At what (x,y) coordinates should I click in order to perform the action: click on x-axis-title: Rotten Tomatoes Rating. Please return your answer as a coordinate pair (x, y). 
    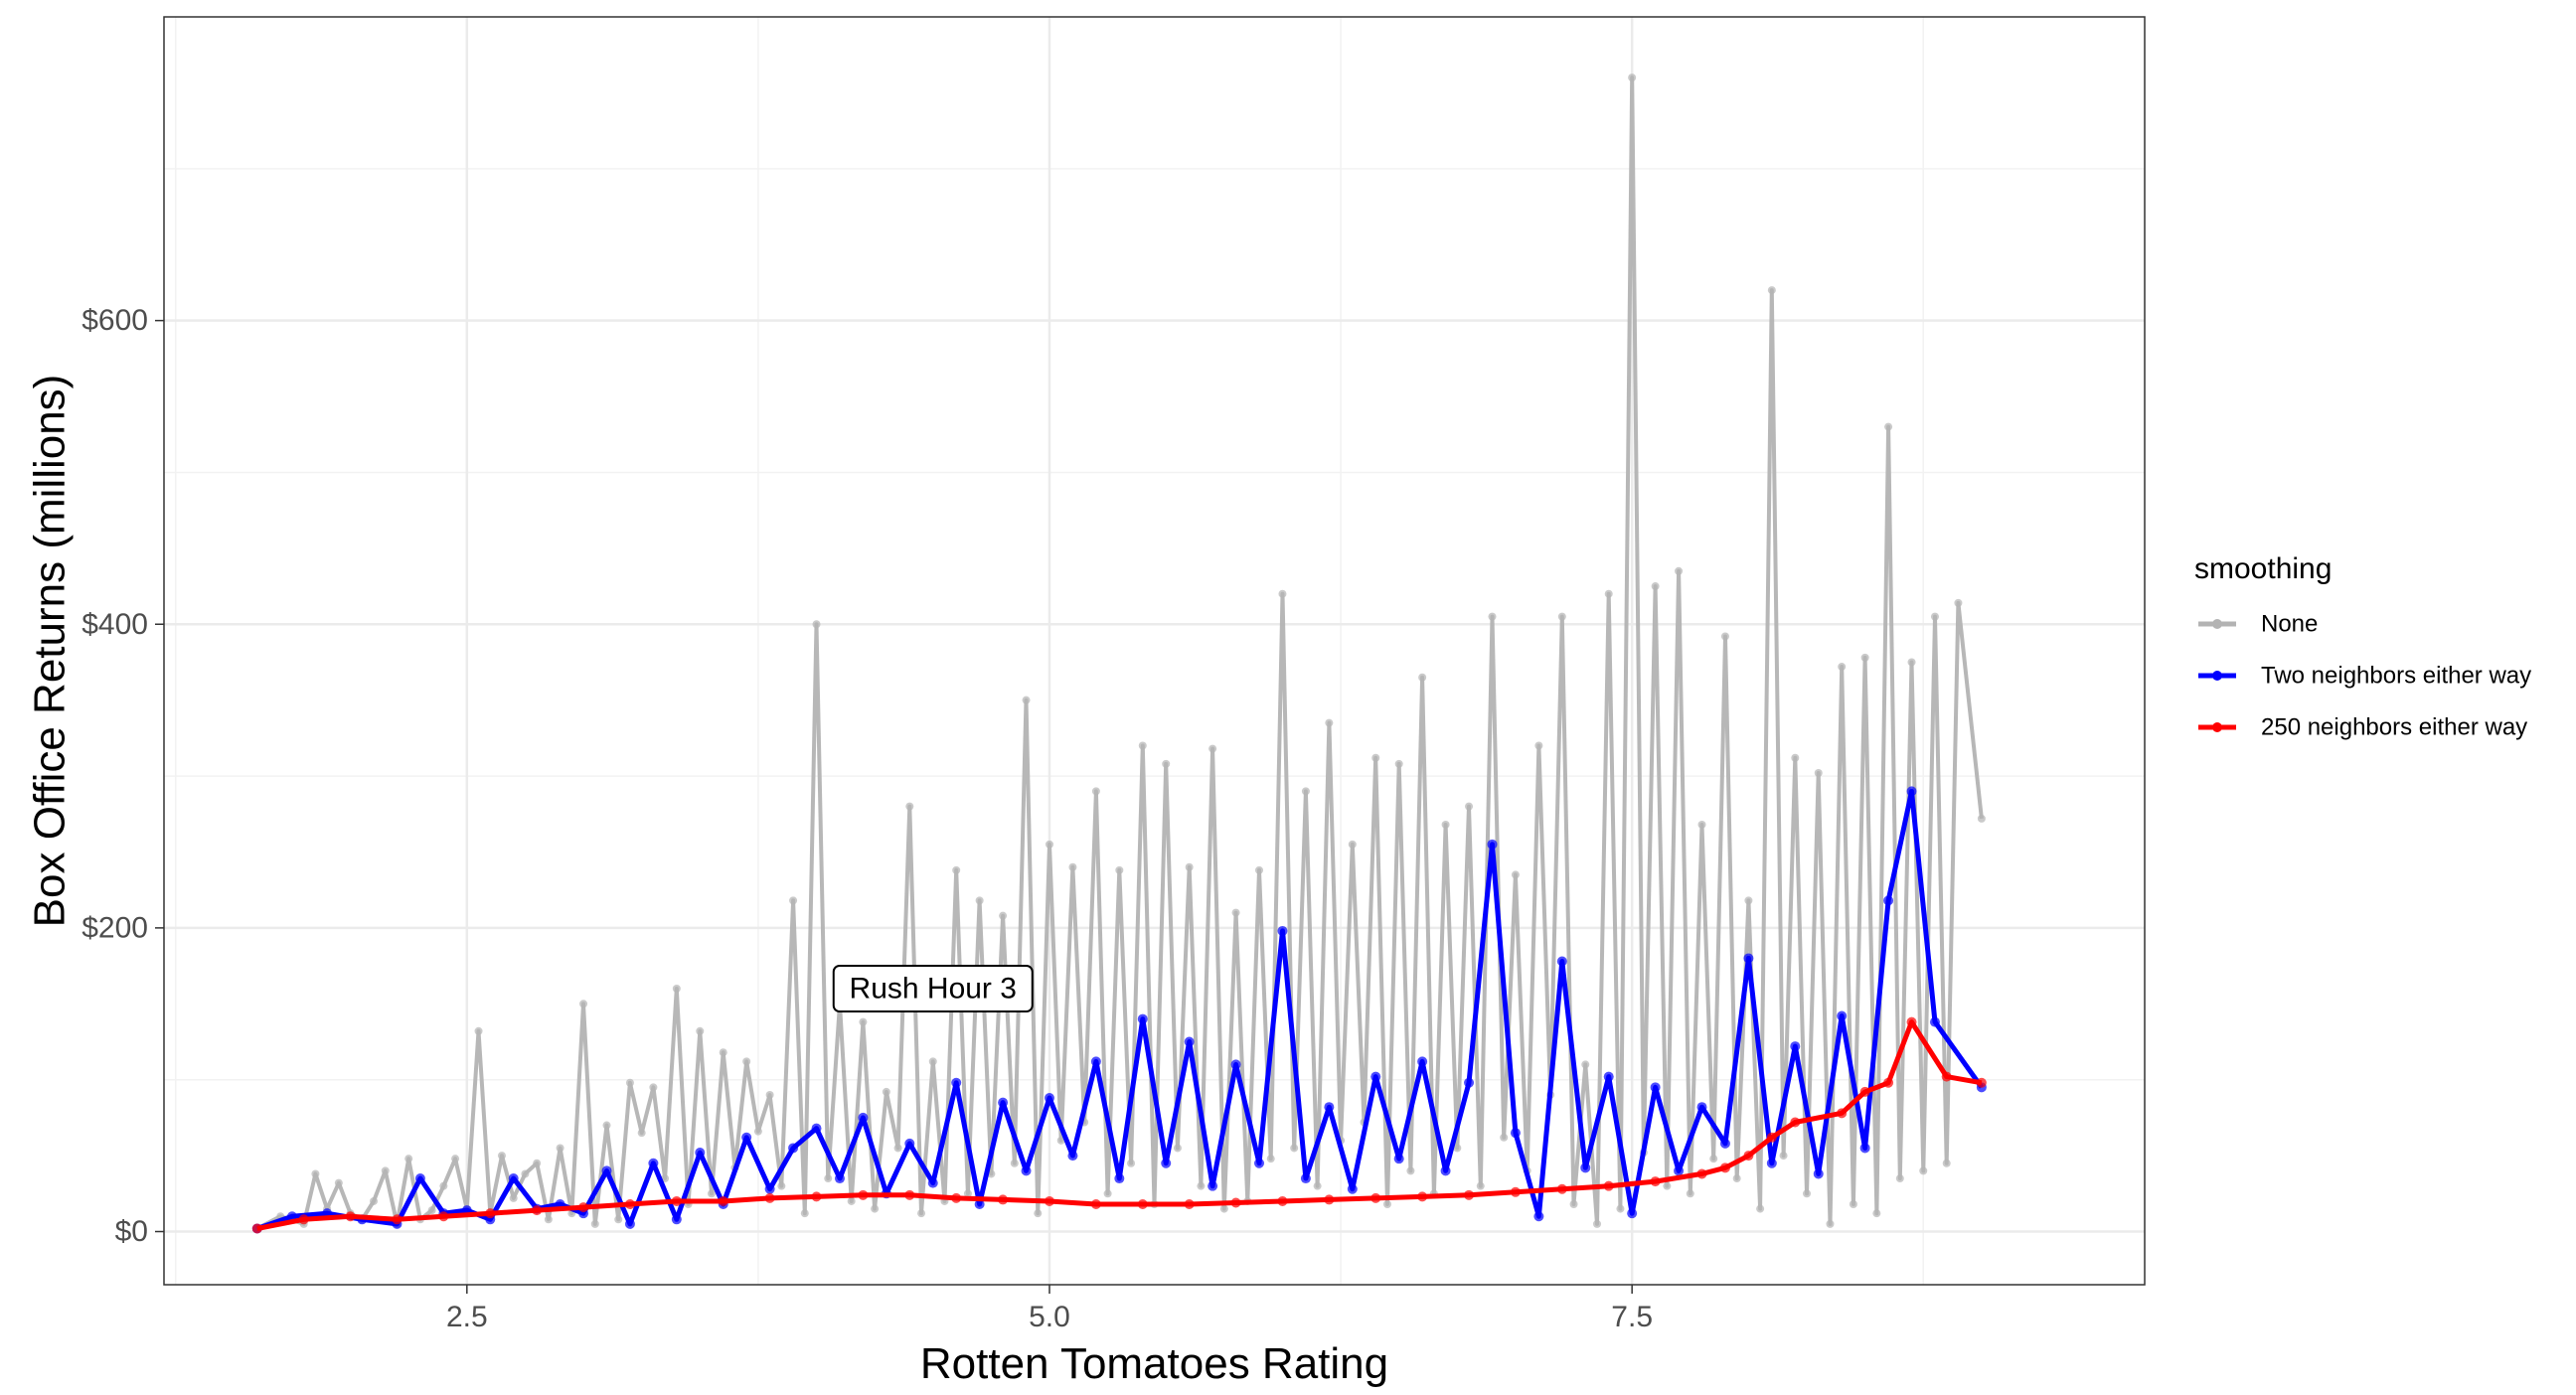
    Looking at the image, I should click on (1154, 1363).